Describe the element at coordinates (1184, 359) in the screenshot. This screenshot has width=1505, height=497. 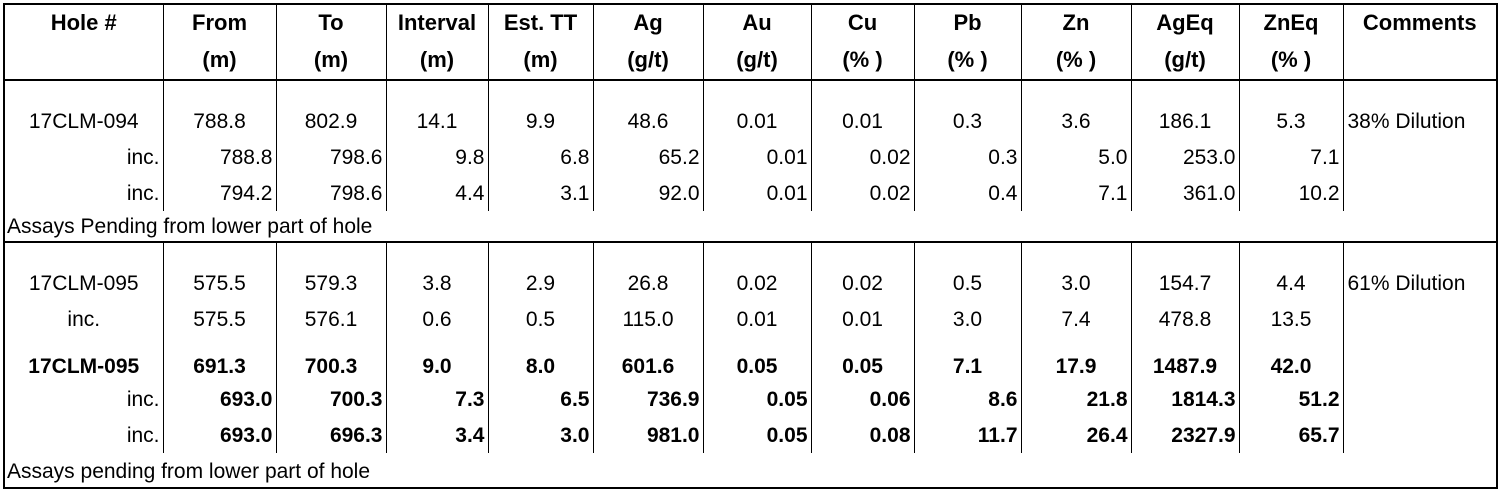
I see `cell-ageq: 1487.9` at that location.